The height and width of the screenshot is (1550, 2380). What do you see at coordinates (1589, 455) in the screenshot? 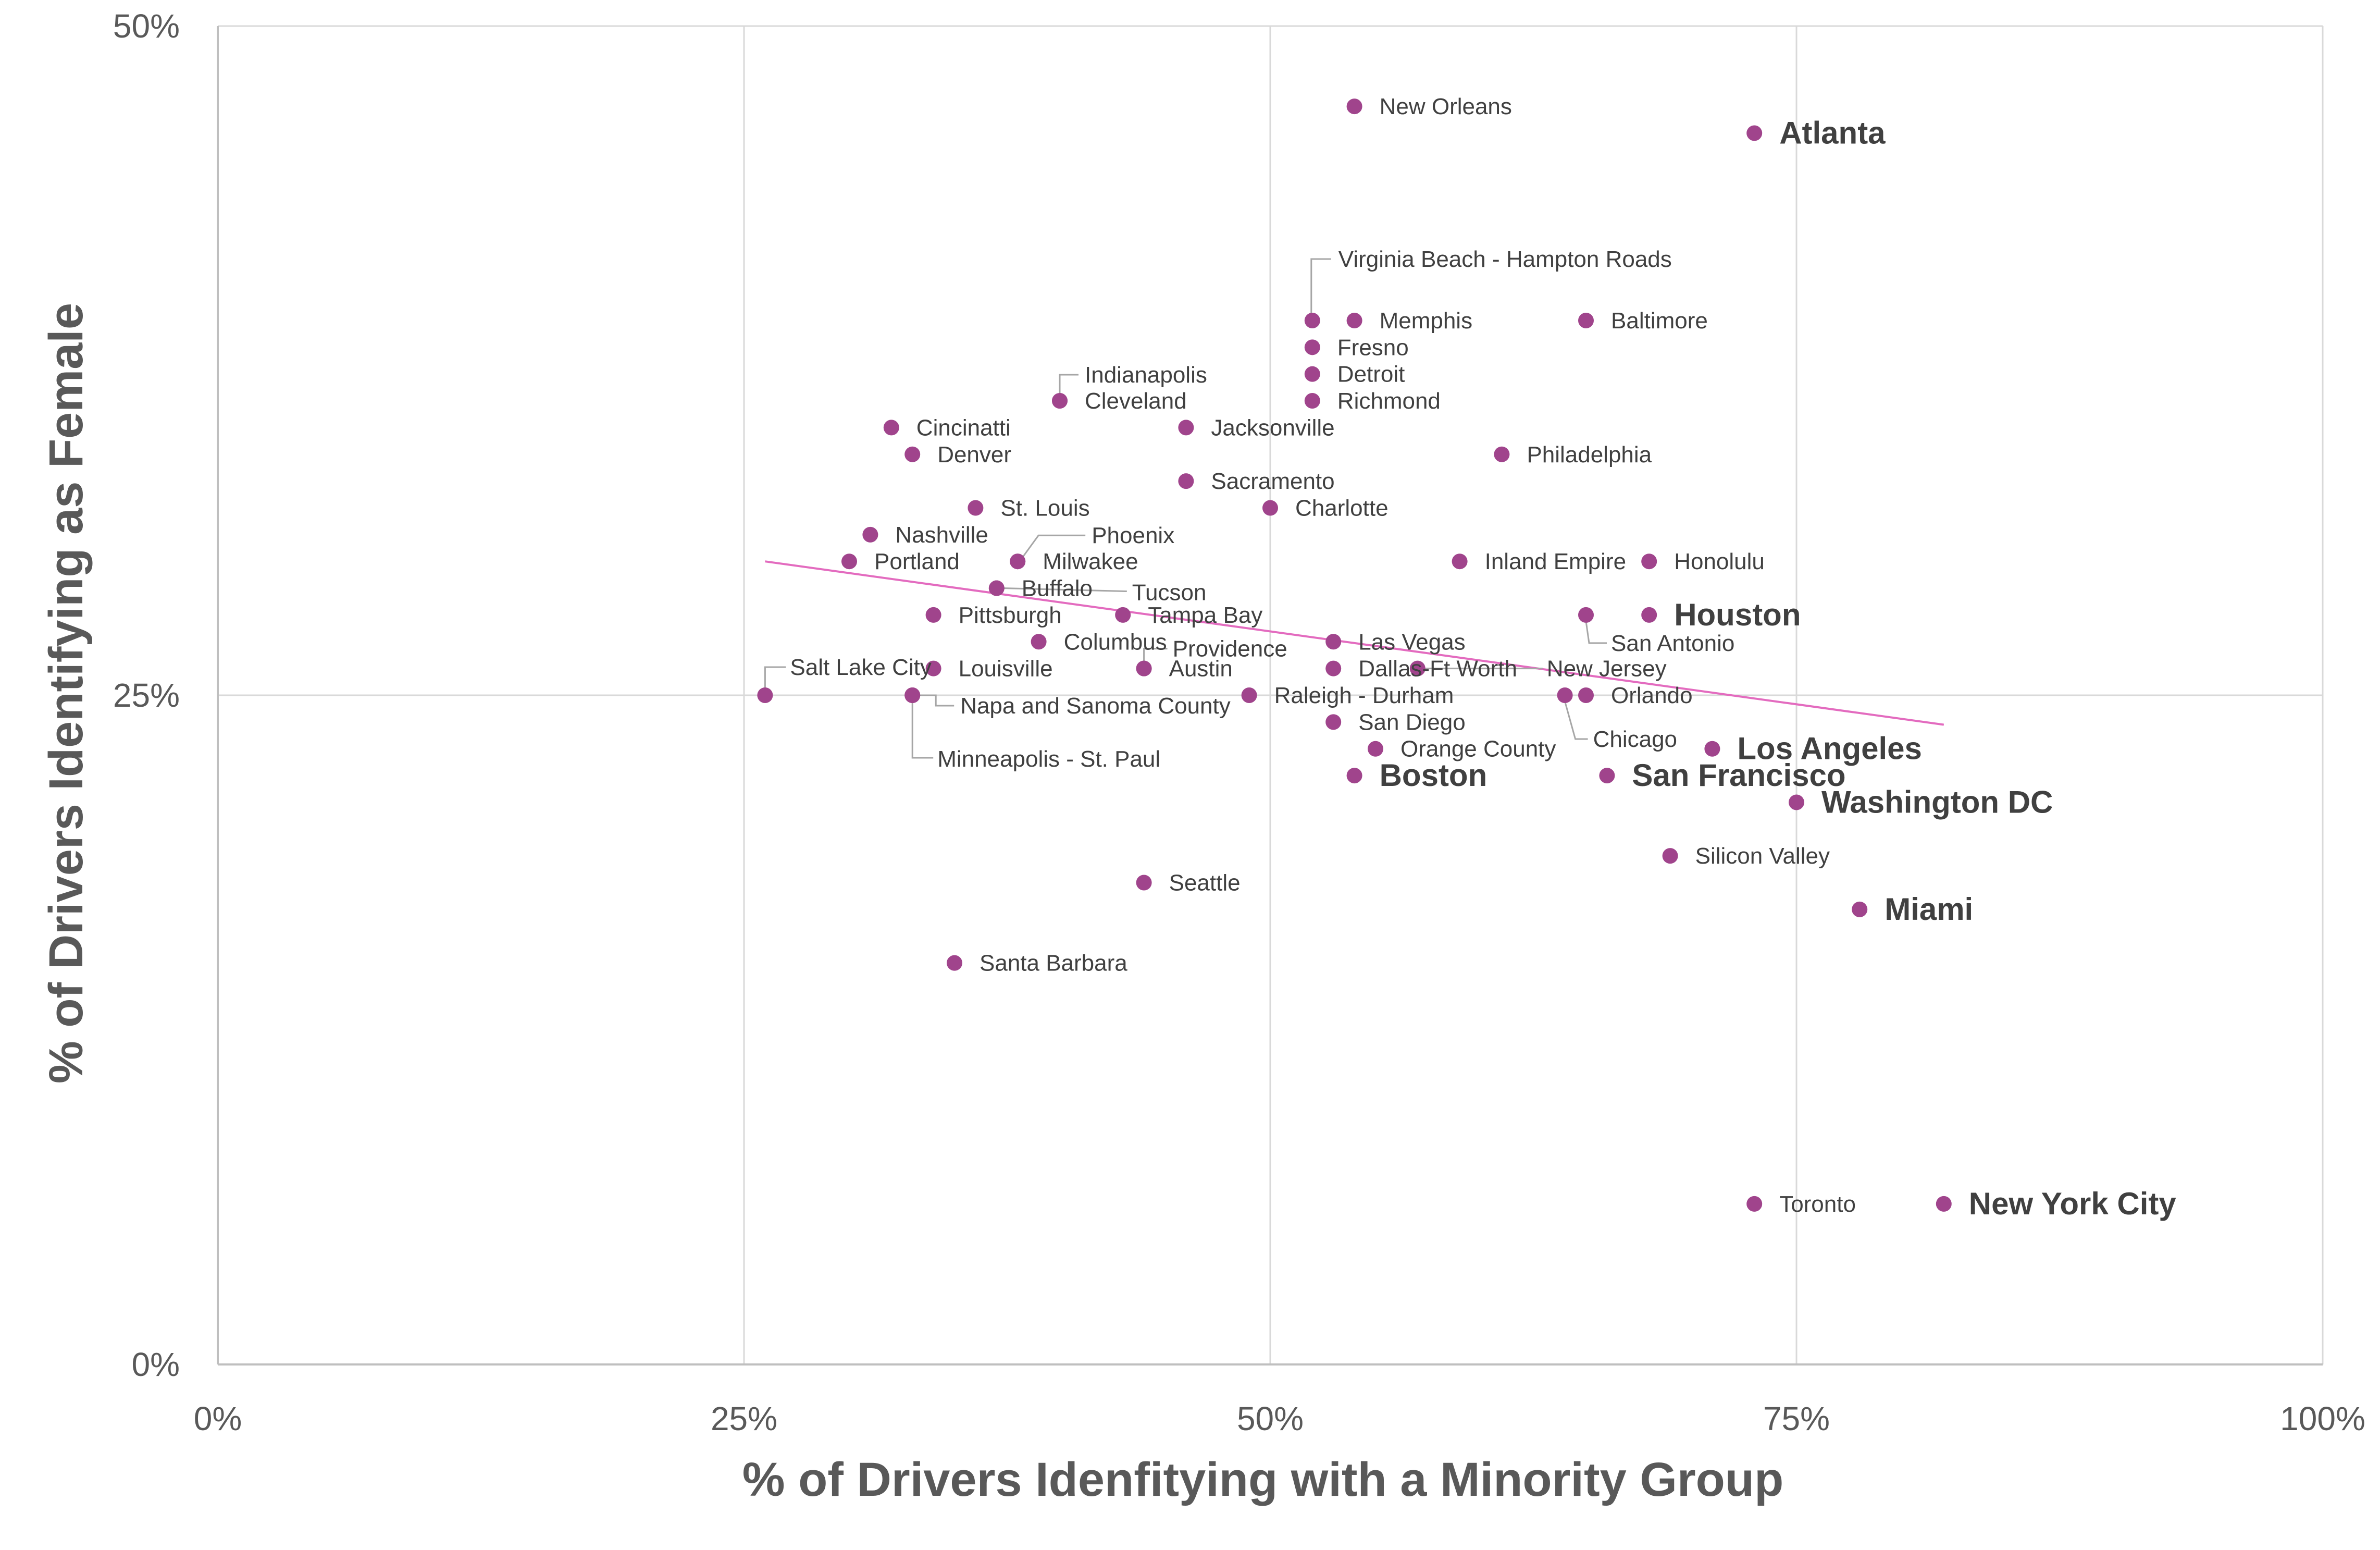
I see `point-label: Philadelphia` at bounding box center [1589, 455].